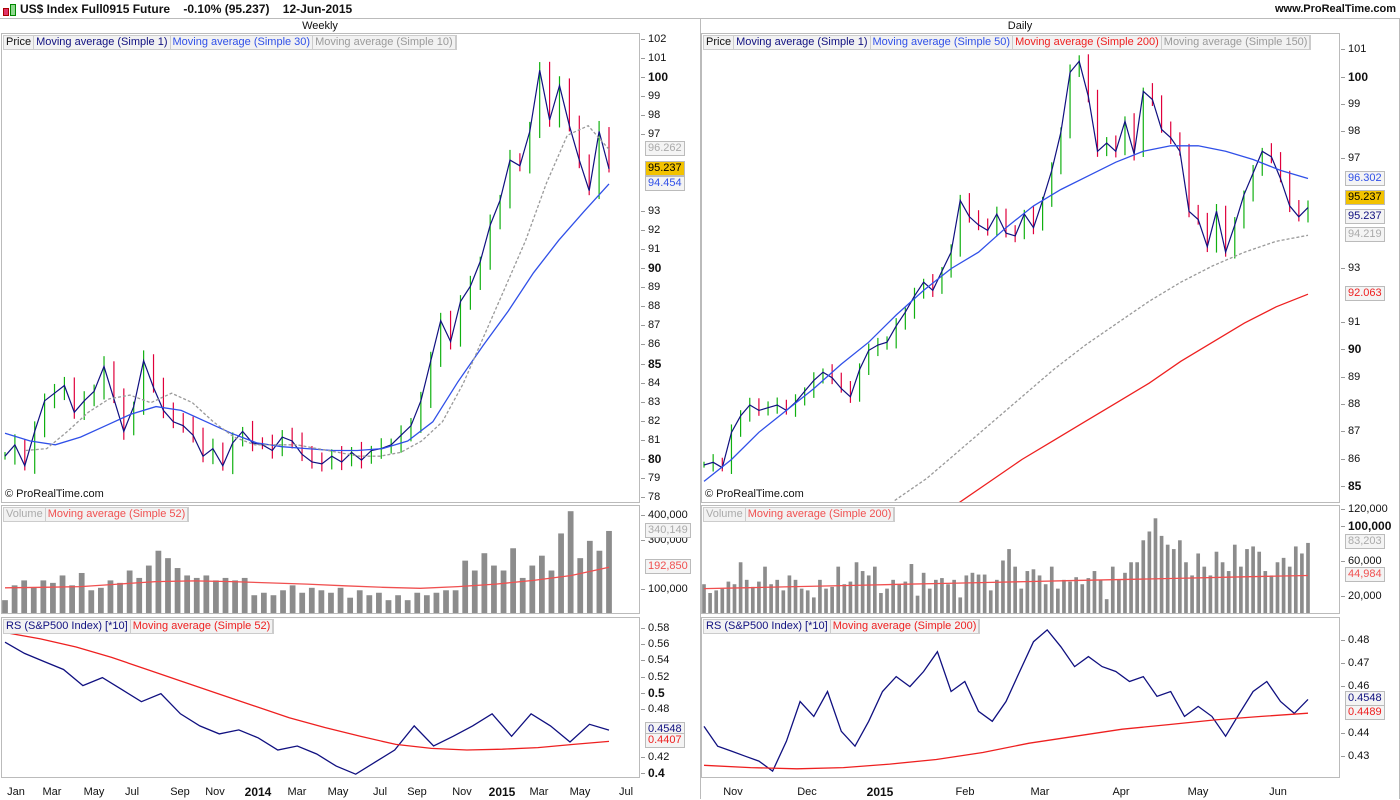 This screenshot has width=1400, height=800. What do you see at coordinates (654, 439) in the screenshot?
I see `y-tick-label: 81` at bounding box center [654, 439].